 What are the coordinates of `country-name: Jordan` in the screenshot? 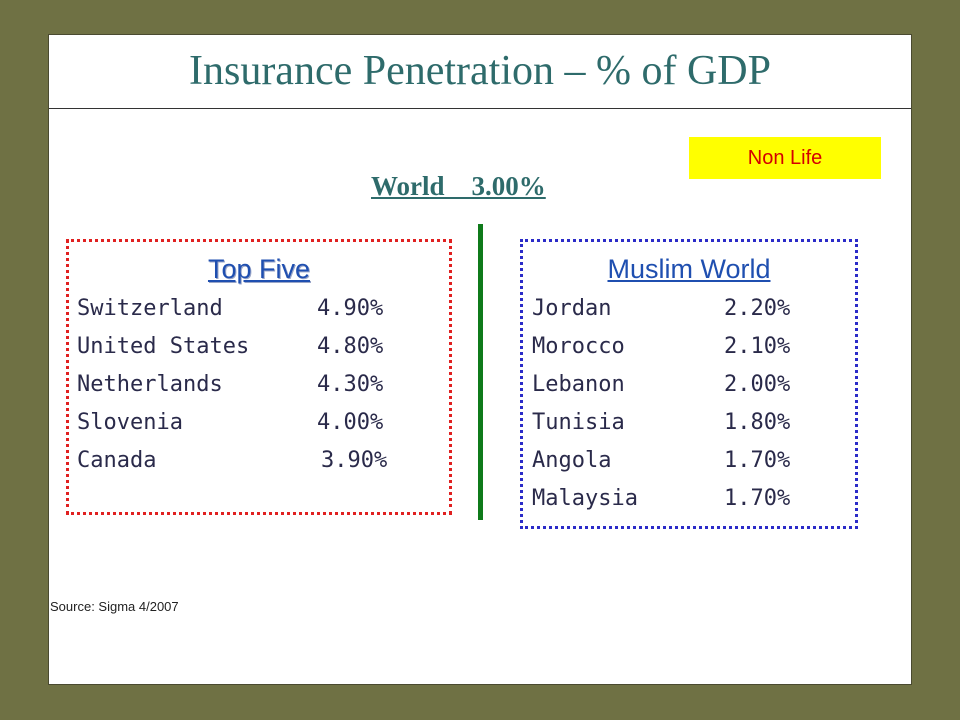 It's located at (572, 308).